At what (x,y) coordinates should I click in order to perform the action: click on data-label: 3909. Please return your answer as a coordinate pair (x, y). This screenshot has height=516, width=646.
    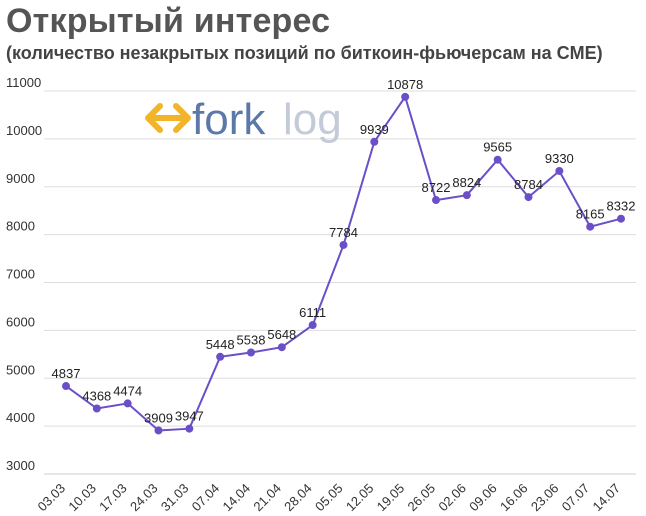
    Looking at the image, I should click on (158, 417).